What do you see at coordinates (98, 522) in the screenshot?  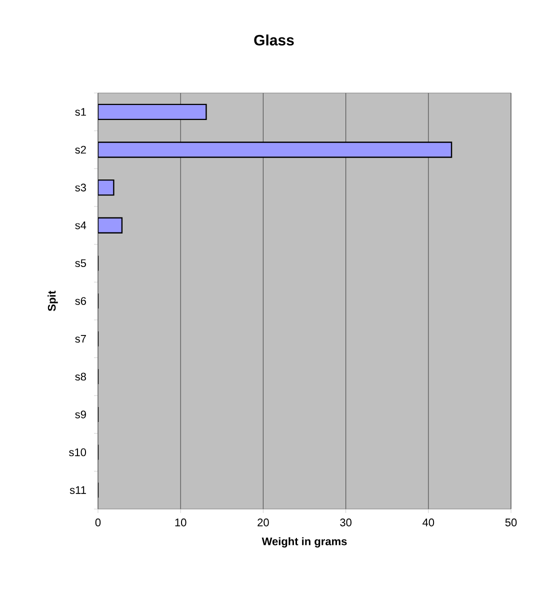 I see `x-tick-label: 0` at bounding box center [98, 522].